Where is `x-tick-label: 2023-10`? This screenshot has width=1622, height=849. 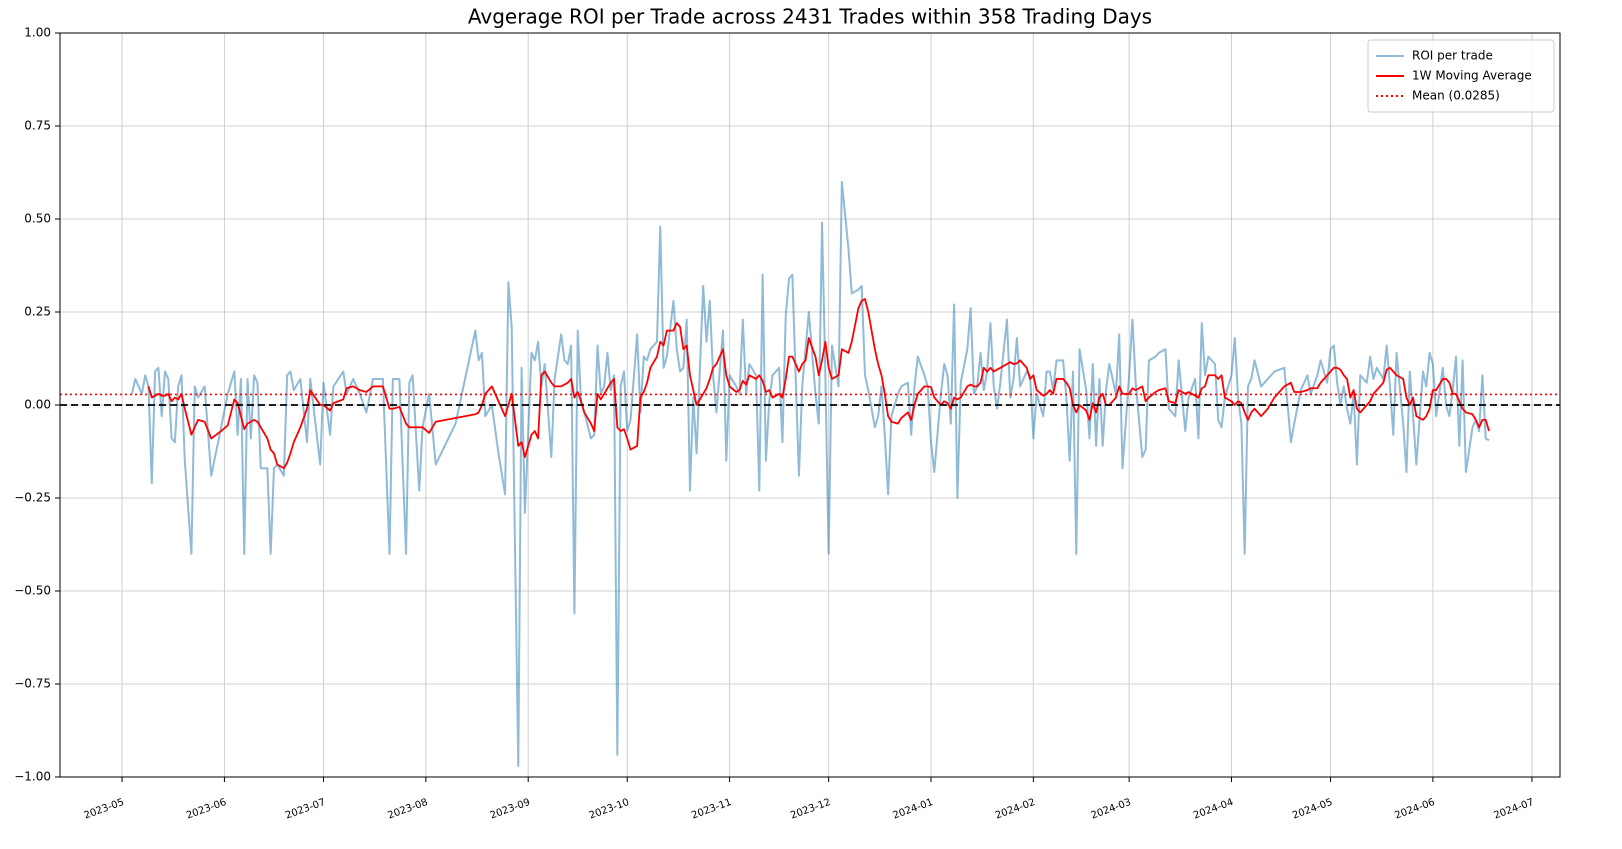 x-tick-label: 2023-10 is located at coordinates (609, 809).